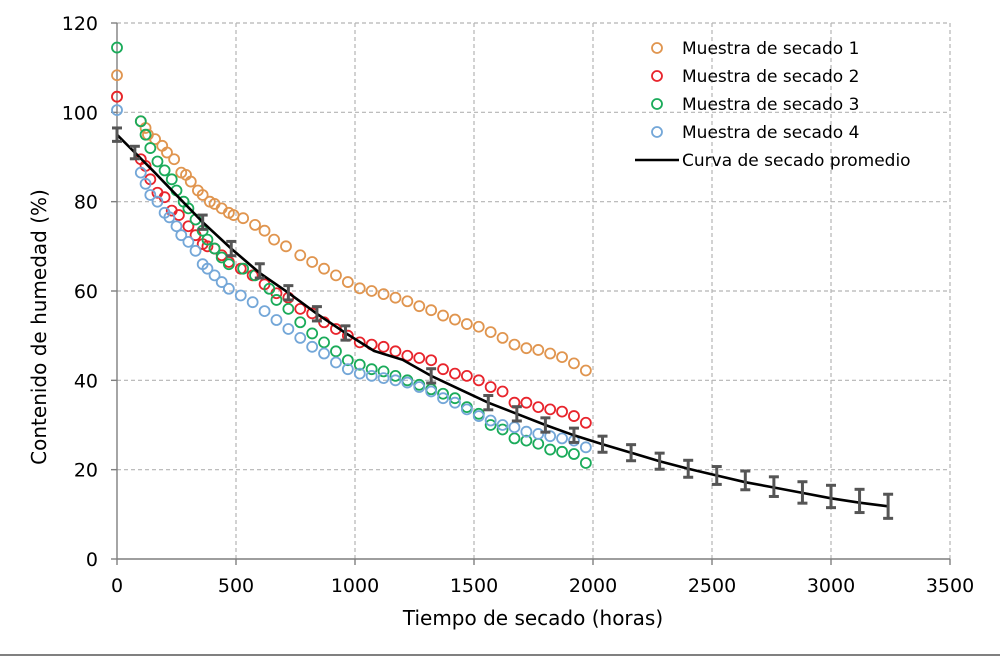 Image resolution: width=1000 pixels, height=657 pixels. I want to click on x-tick-label: 500, so click(236, 586).